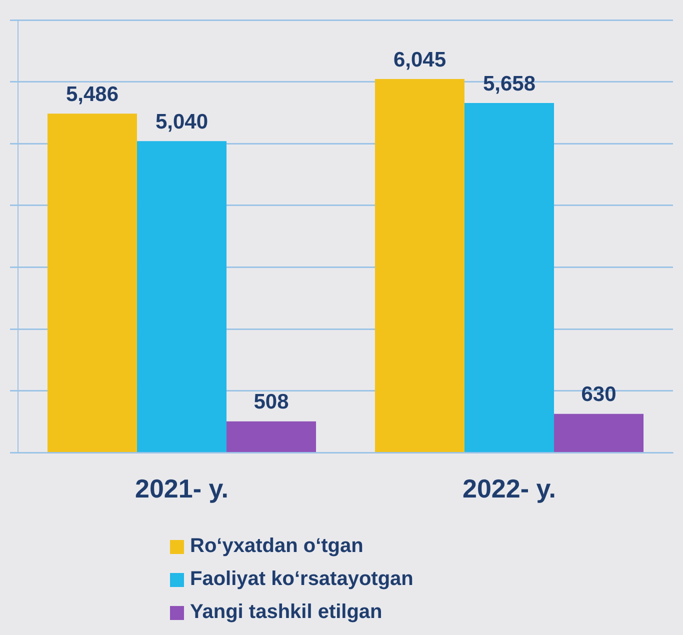 Image resolution: width=683 pixels, height=635 pixels. I want to click on legend-label: Yangi tashkil etilgan, so click(286, 612).